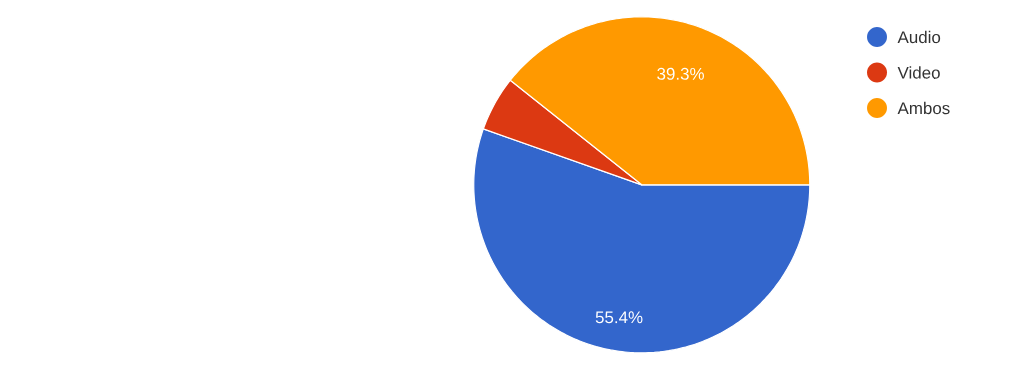  Describe the element at coordinates (923, 108) in the screenshot. I see `legend-label: Ambos` at that location.